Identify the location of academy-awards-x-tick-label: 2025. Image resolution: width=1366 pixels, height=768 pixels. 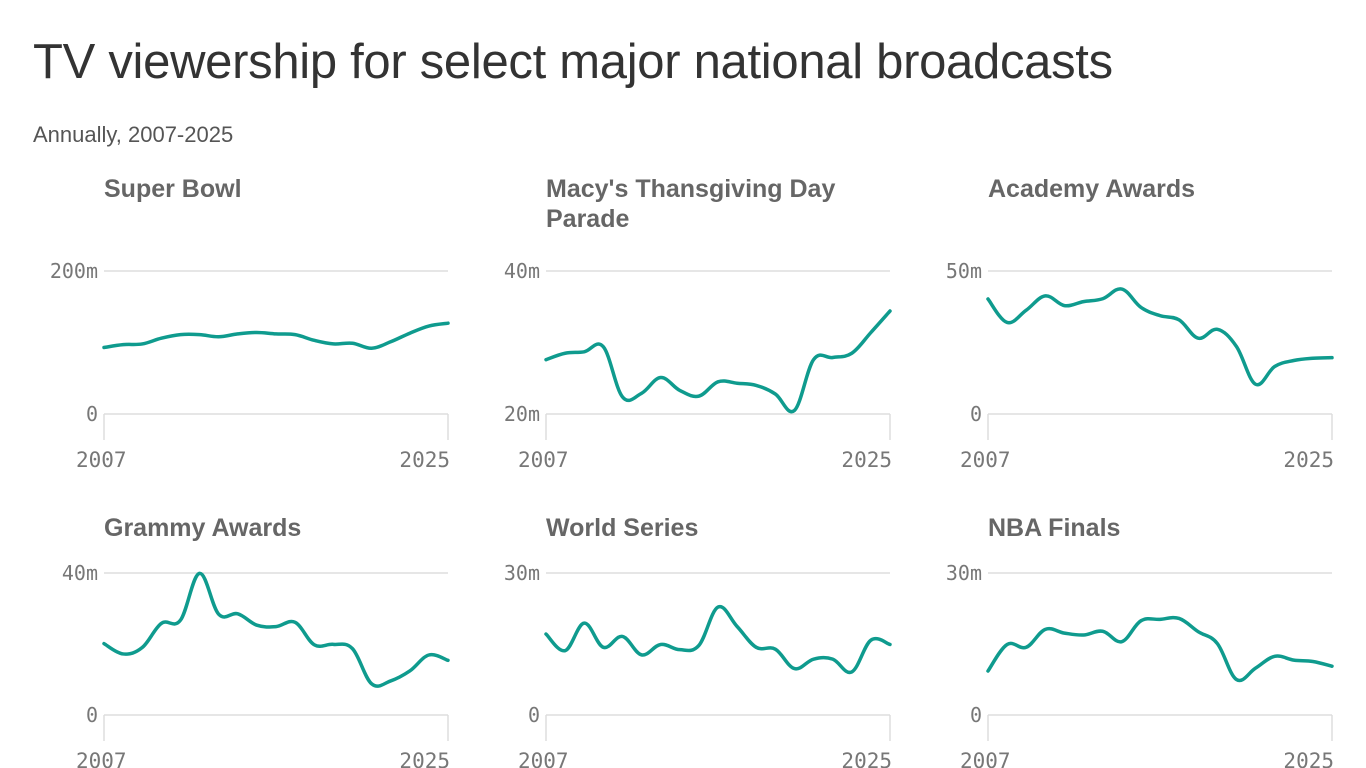
(1308, 460).